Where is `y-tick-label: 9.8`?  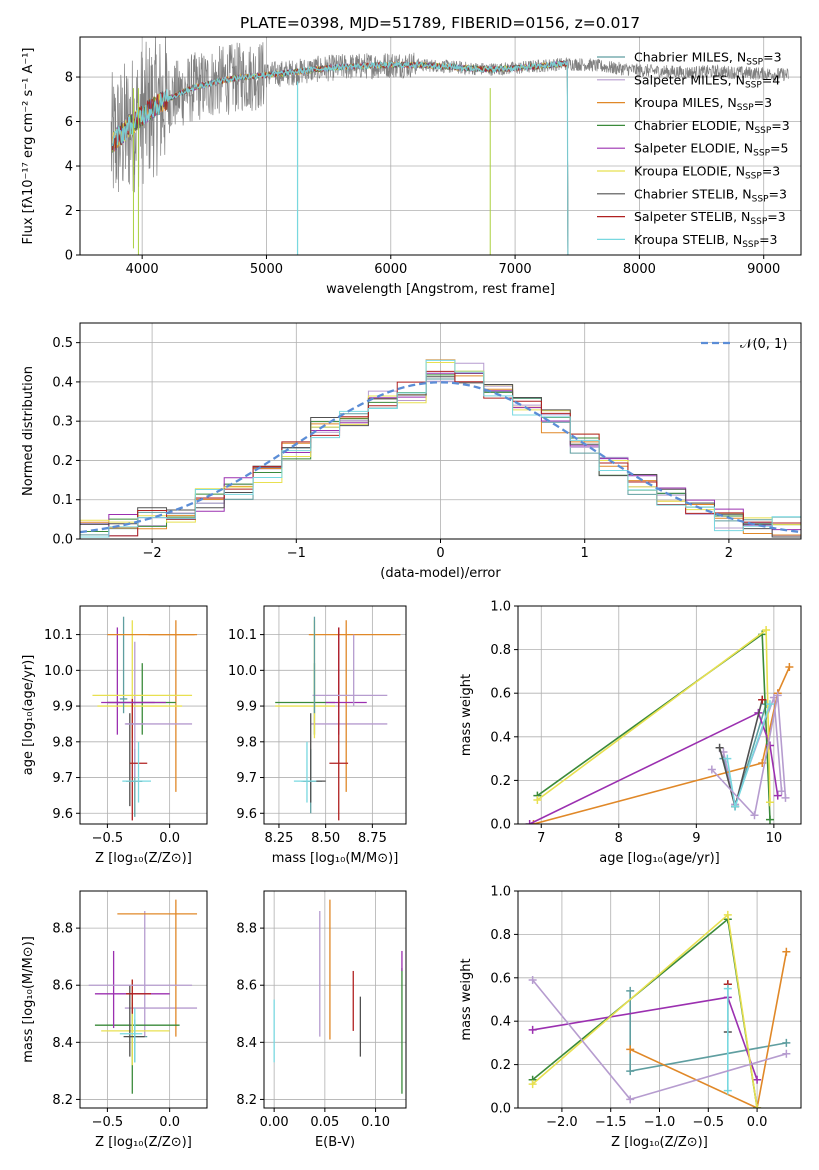
y-tick-label: 9.8 is located at coordinates (246, 742).